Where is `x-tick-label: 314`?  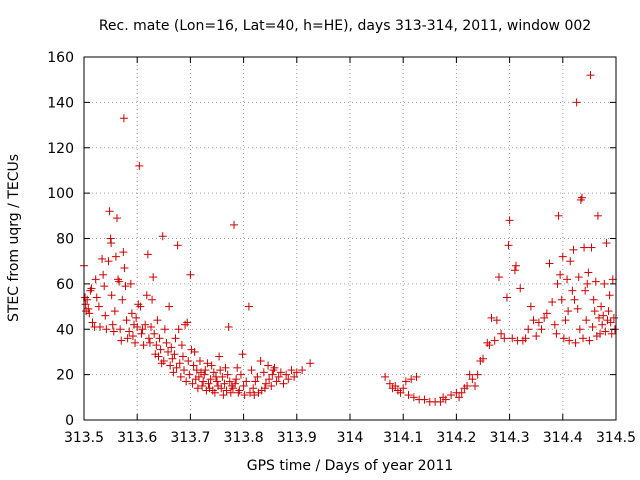 x-tick-label: 314 is located at coordinates (350, 438).